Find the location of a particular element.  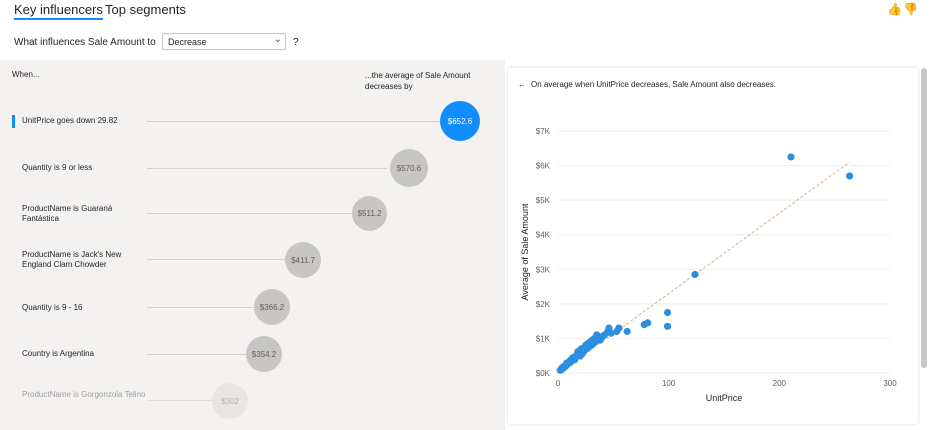

tab-top-segments: Top segments is located at coordinates (145, 9).